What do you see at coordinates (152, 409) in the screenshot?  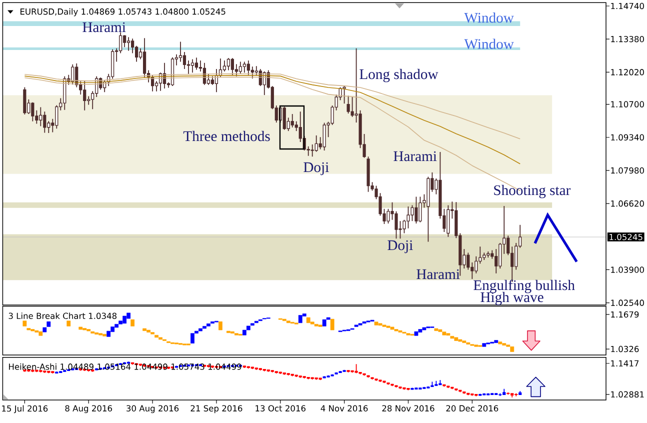 I see `x-tick-label: 30 Aug 2016` at bounding box center [152, 409].